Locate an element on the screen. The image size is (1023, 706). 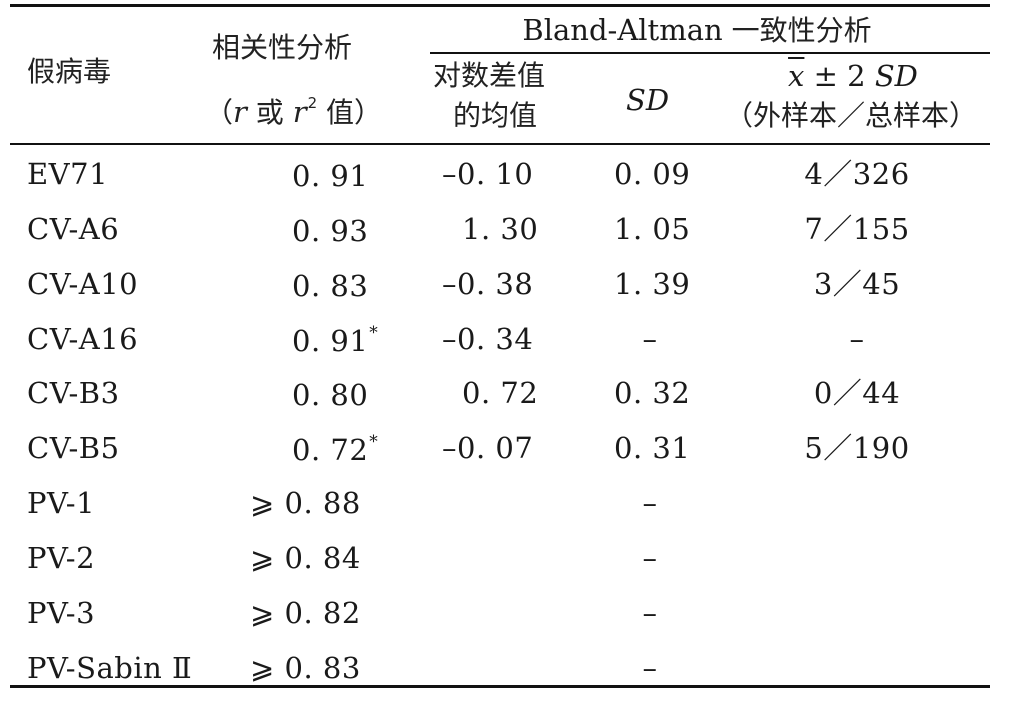
cell-correlation: 0. 83 is located at coordinates (330, 285).